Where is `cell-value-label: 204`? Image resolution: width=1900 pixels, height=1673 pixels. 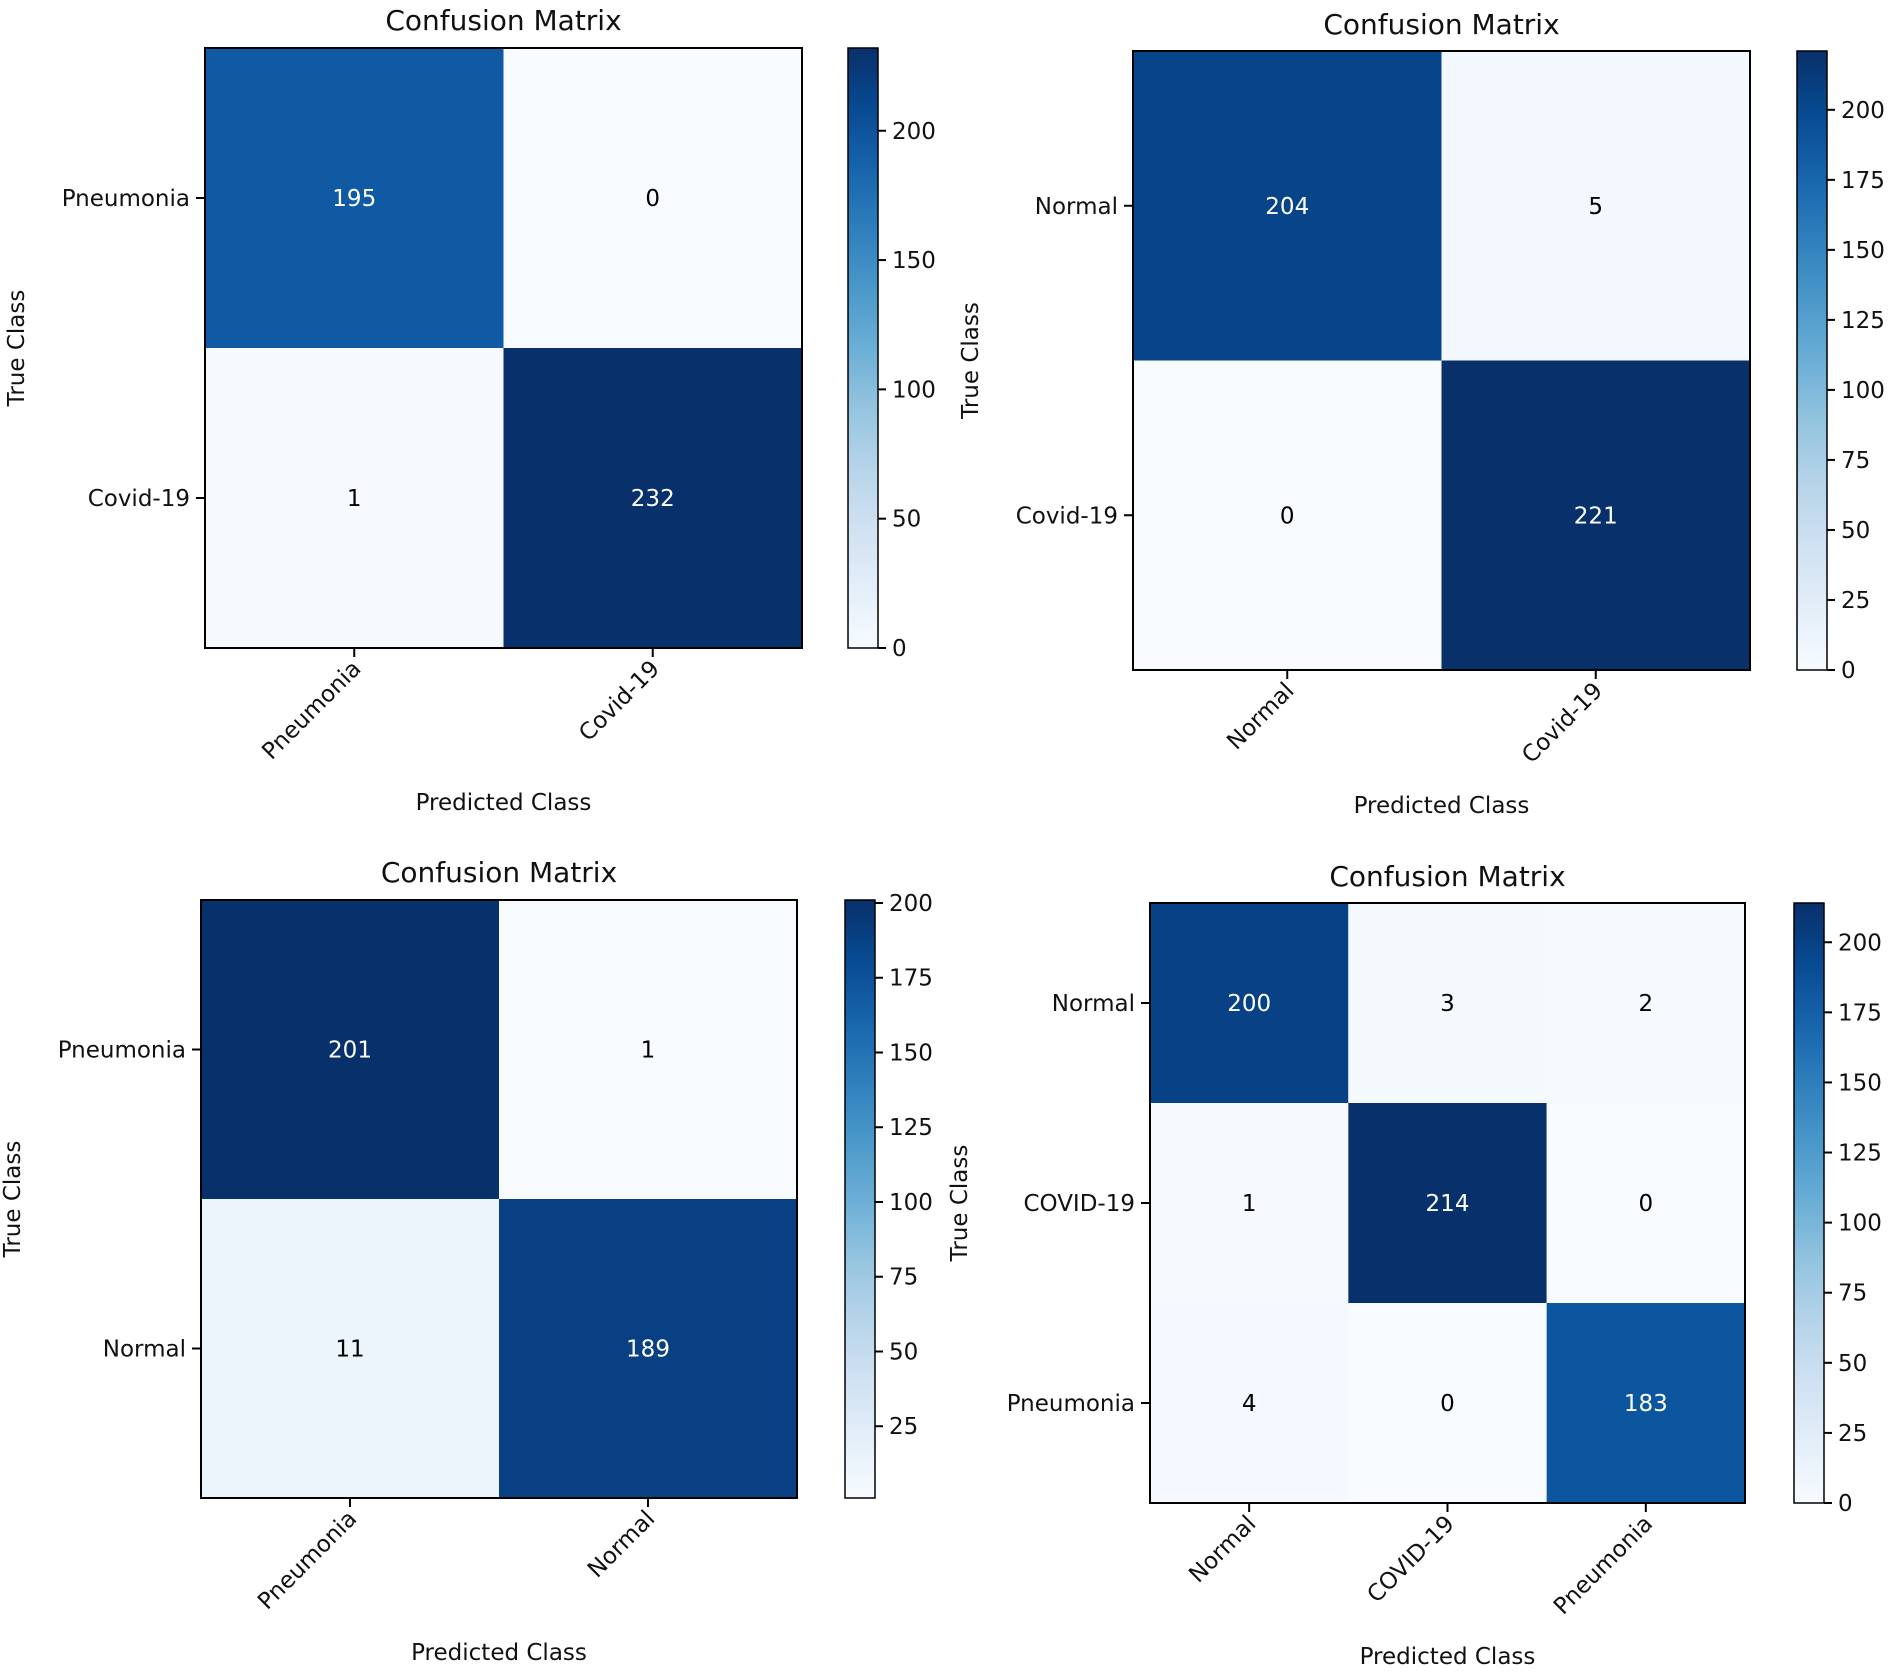 cell-value-label: 204 is located at coordinates (1287, 207).